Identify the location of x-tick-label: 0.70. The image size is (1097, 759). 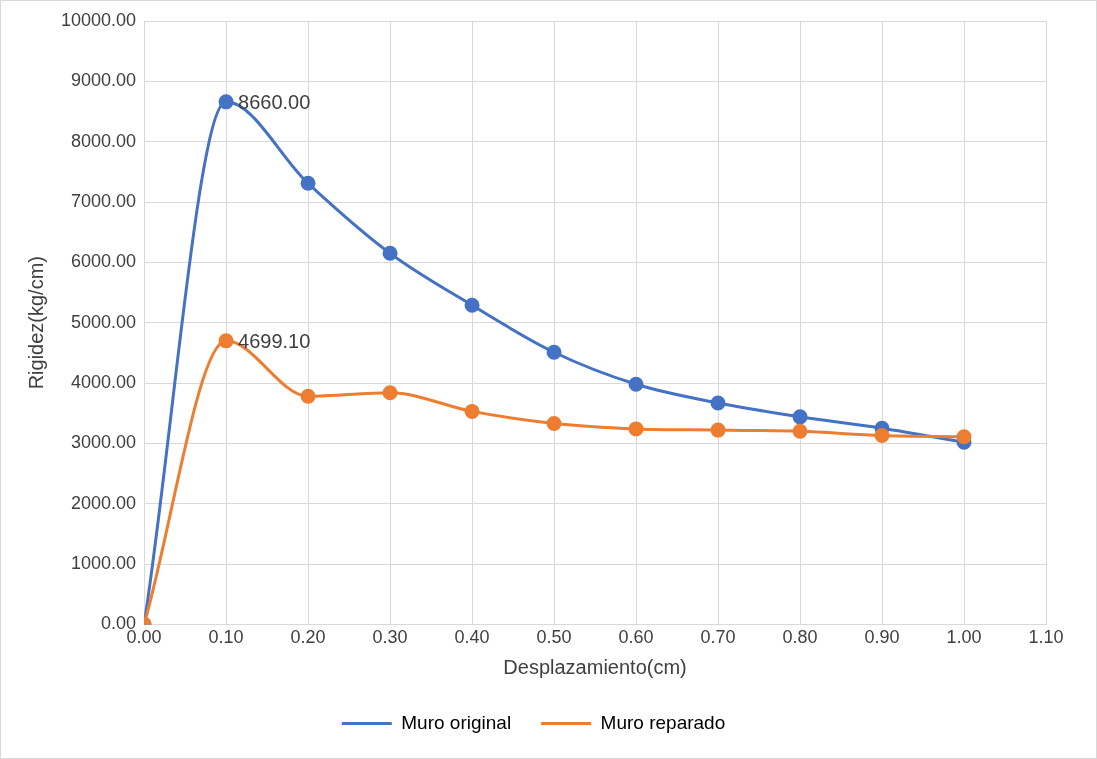
(718, 637).